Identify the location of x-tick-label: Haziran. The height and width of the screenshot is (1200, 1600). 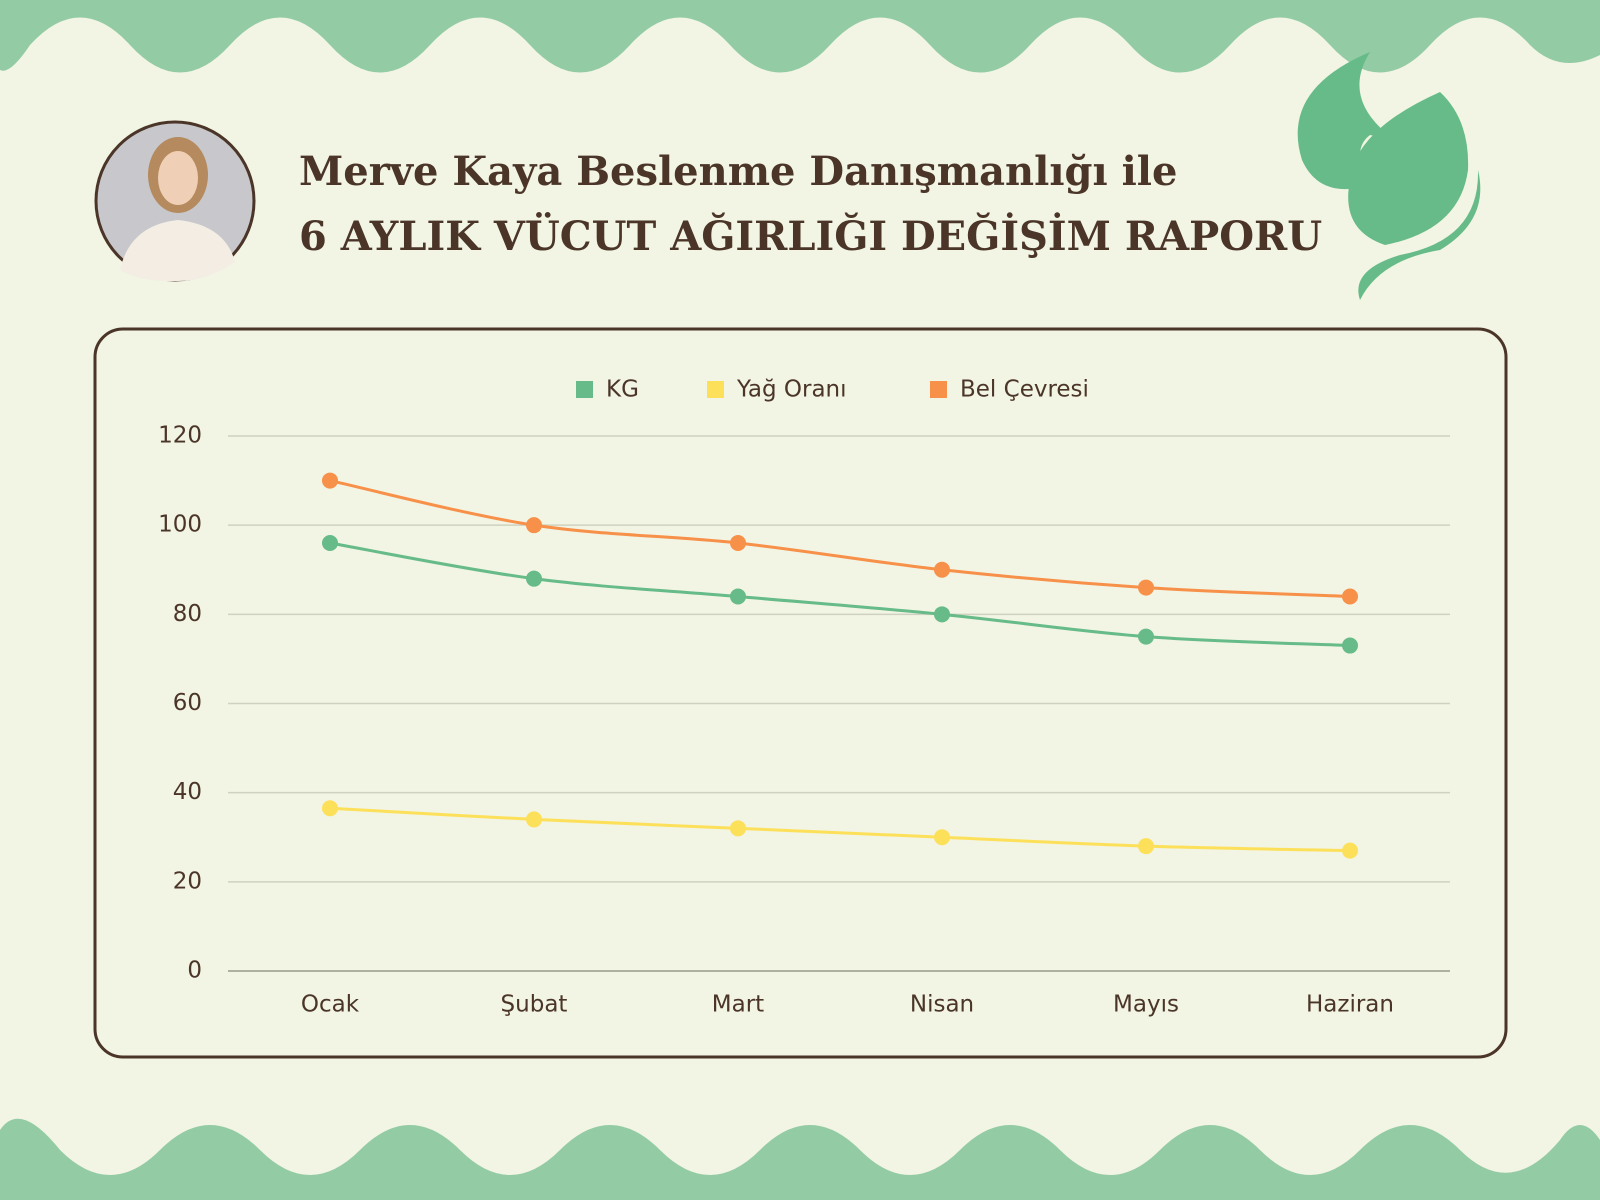
(1350, 1005).